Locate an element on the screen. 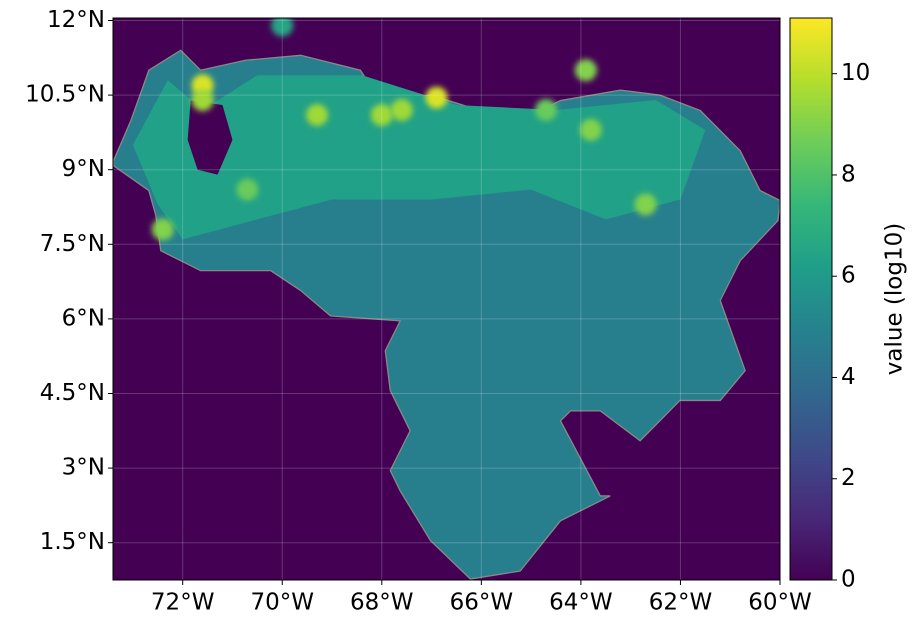 The width and height of the screenshot is (921, 630). y-tick-label: 1.5°N is located at coordinates (72, 542).